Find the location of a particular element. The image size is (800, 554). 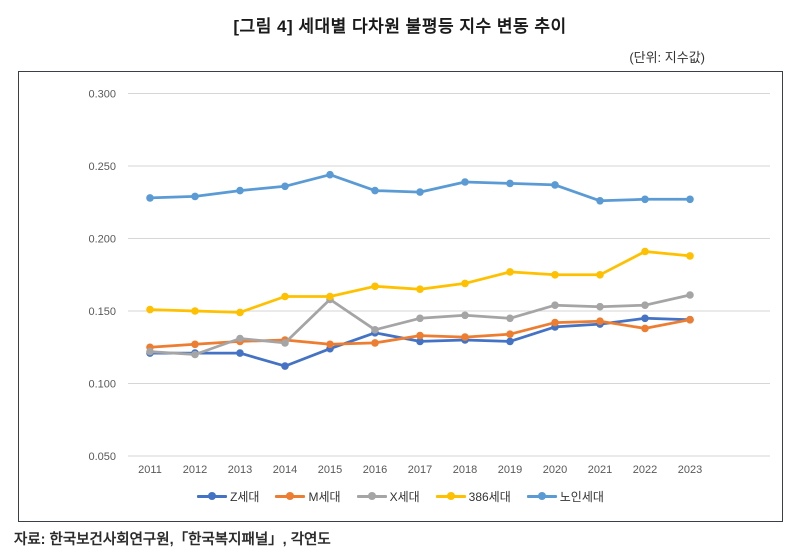

legend-item-노인세대: 노인세대 is located at coordinates (565, 496).